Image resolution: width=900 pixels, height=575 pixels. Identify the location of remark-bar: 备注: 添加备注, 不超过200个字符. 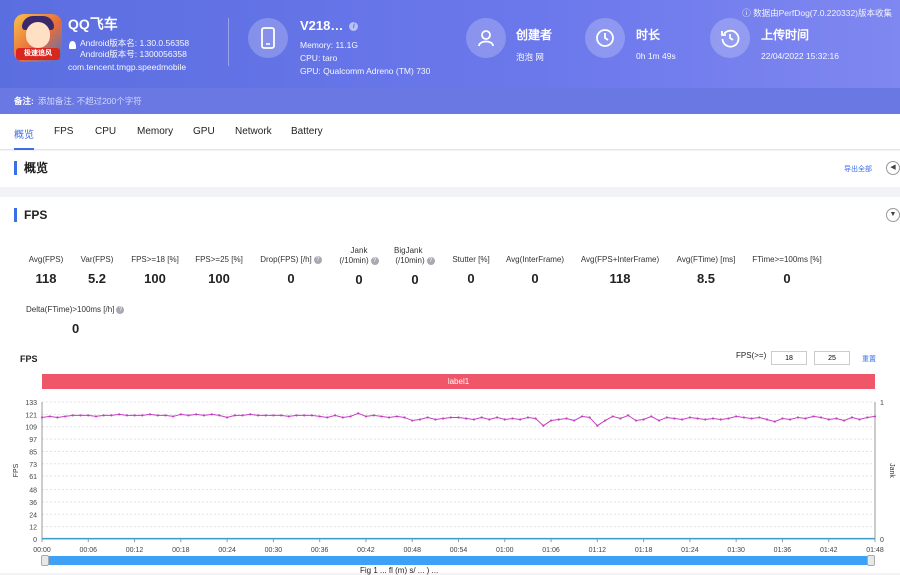
(450, 101).